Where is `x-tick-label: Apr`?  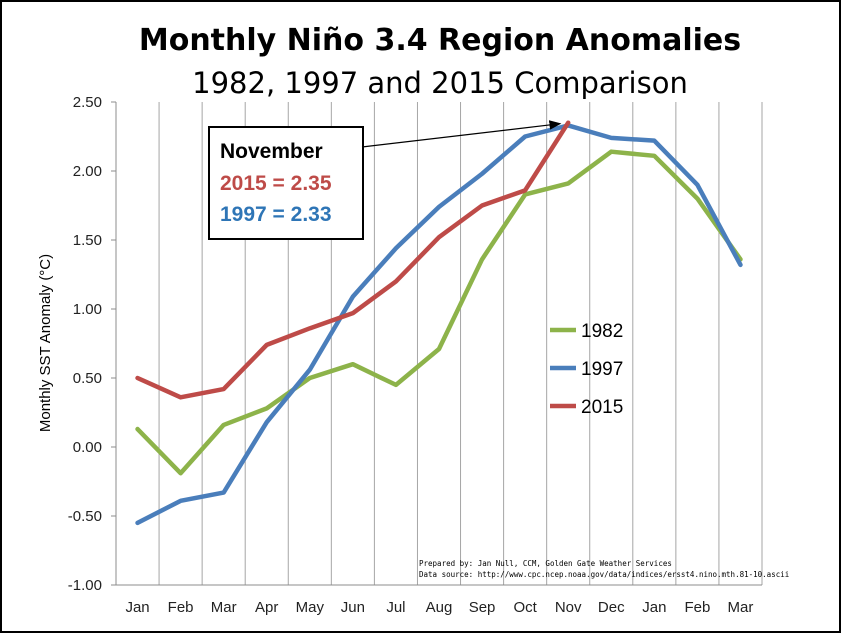 x-tick-label: Apr is located at coordinates (266, 607).